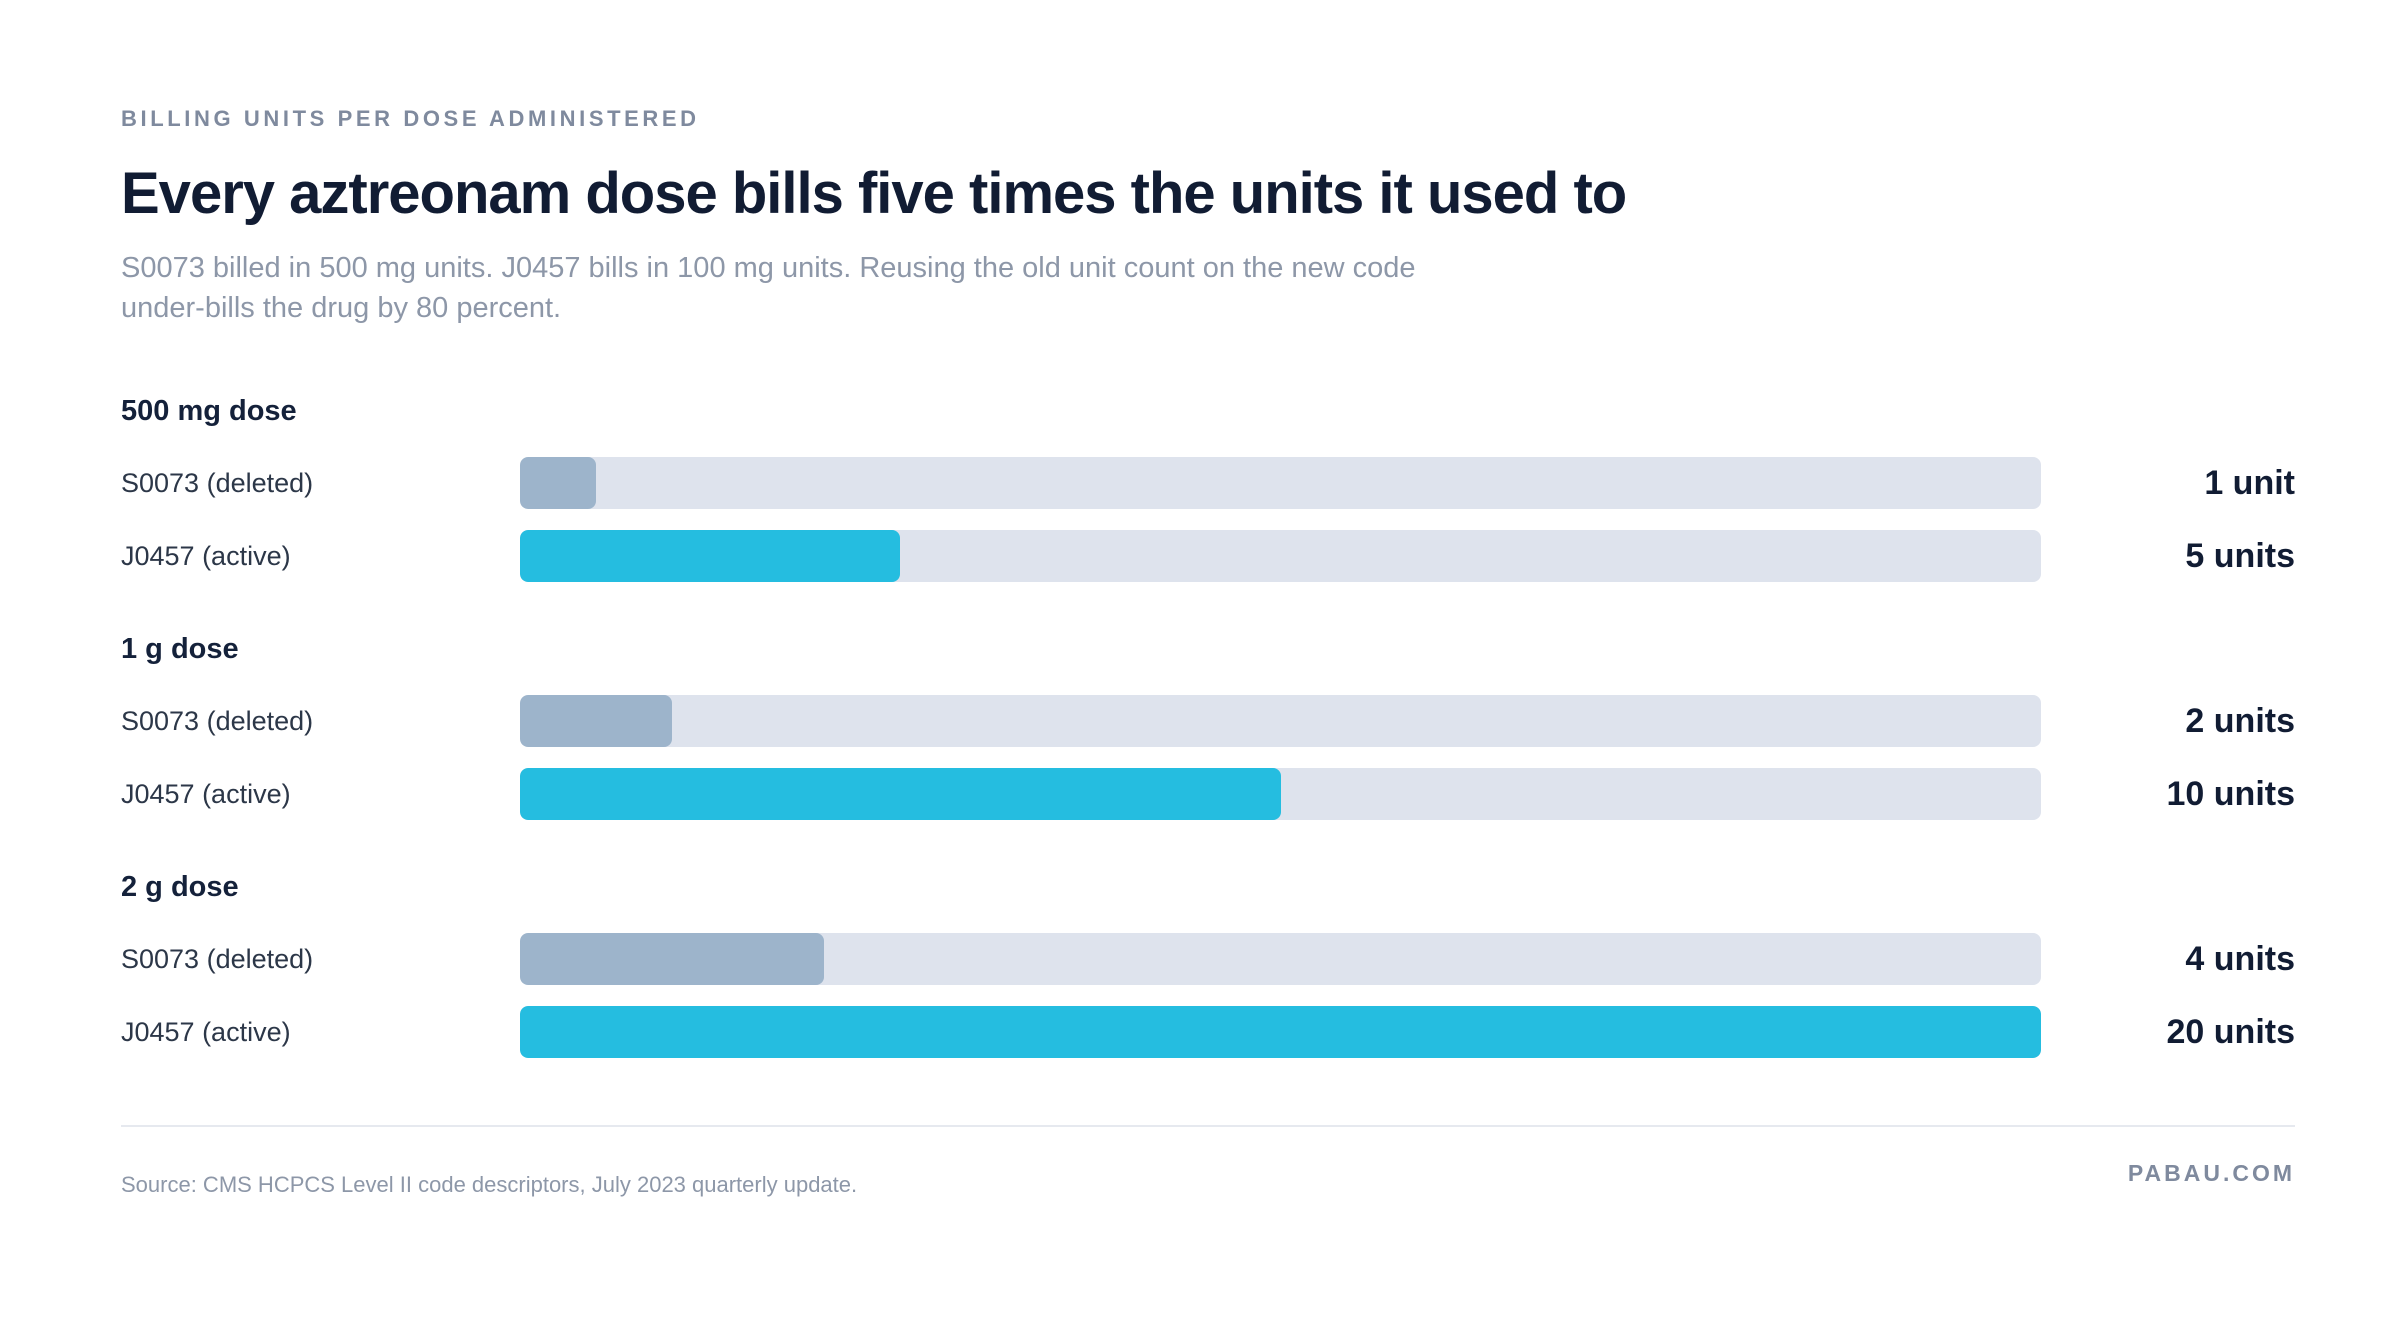  What do you see at coordinates (180, 649) in the screenshot?
I see `group-label: 1 g dose` at bounding box center [180, 649].